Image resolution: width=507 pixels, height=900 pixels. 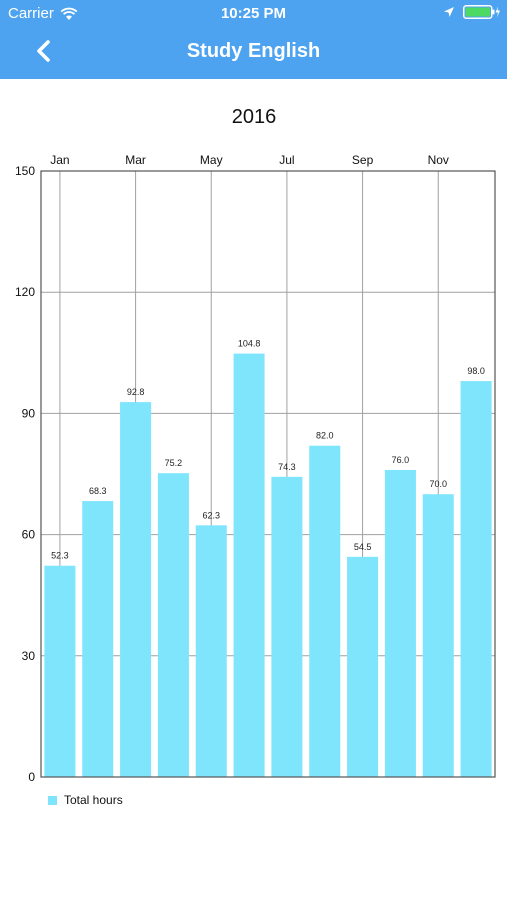 What do you see at coordinates (29, 656) in the screenshot?
I see `y-tick-label: 30` at bounding box center [29, 656].